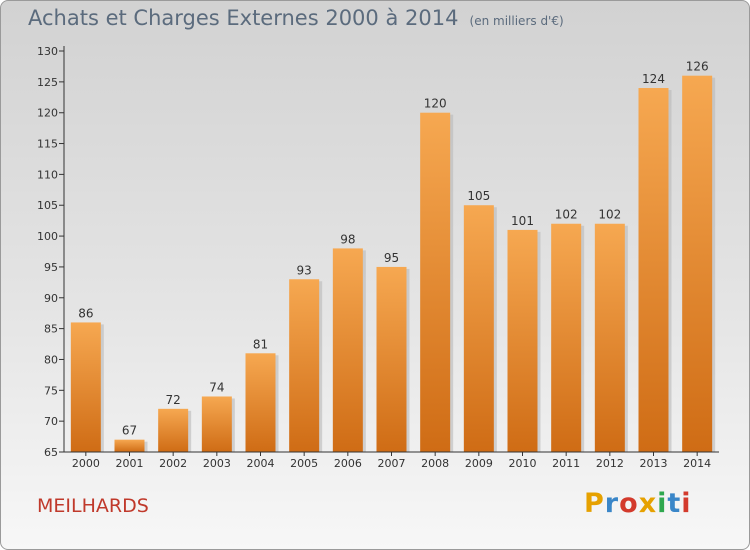 Image resolution: width=750 pixels, height=550 pixels. I want to click on commune-name: MEILHARDS, so click(93, 506).